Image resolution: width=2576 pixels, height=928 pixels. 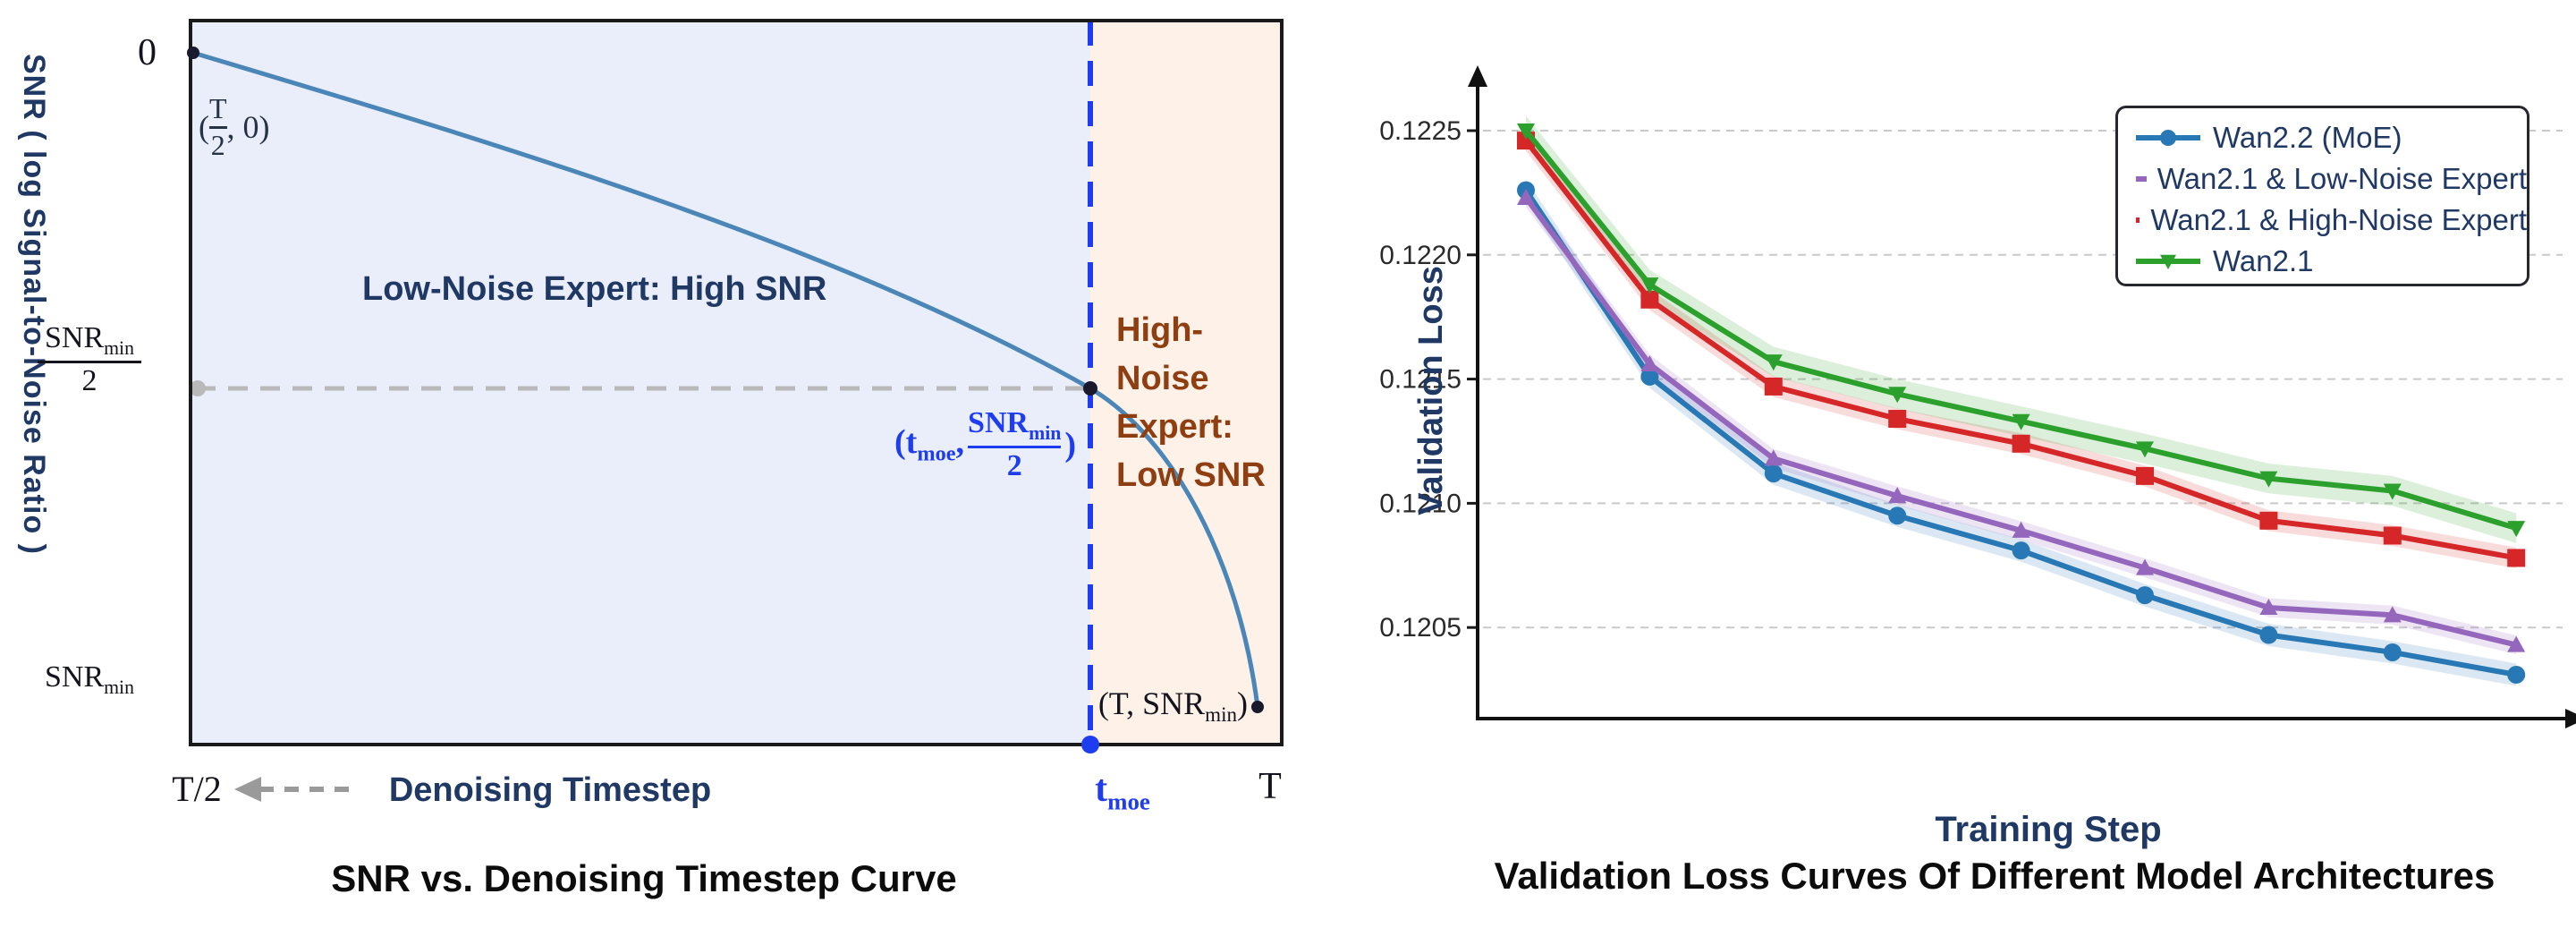 I want to click on y-tick-label: 0.1205, so click(x=1420, y=628).